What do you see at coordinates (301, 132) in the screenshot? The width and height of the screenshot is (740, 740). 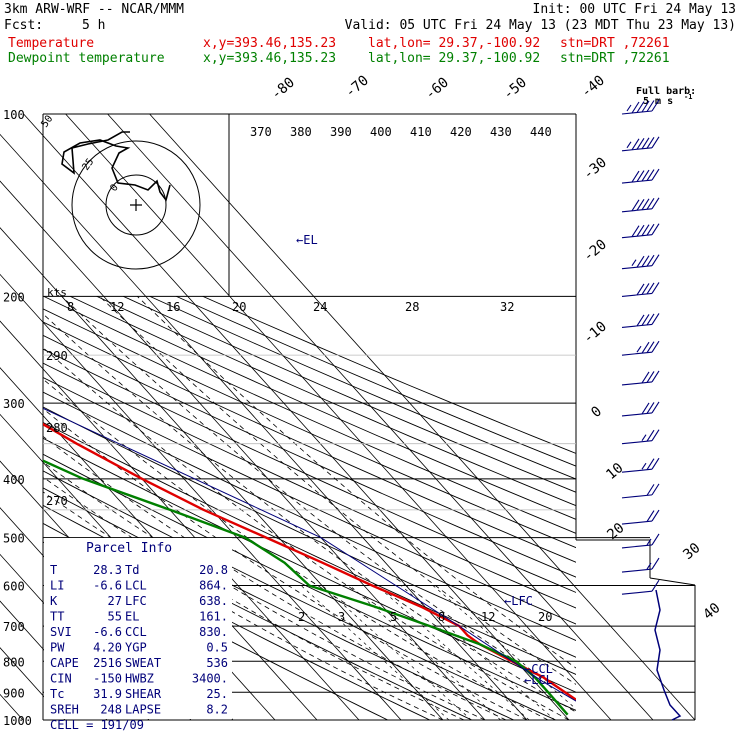 I see `theta-label: 380` at bounding box center [301, 132].